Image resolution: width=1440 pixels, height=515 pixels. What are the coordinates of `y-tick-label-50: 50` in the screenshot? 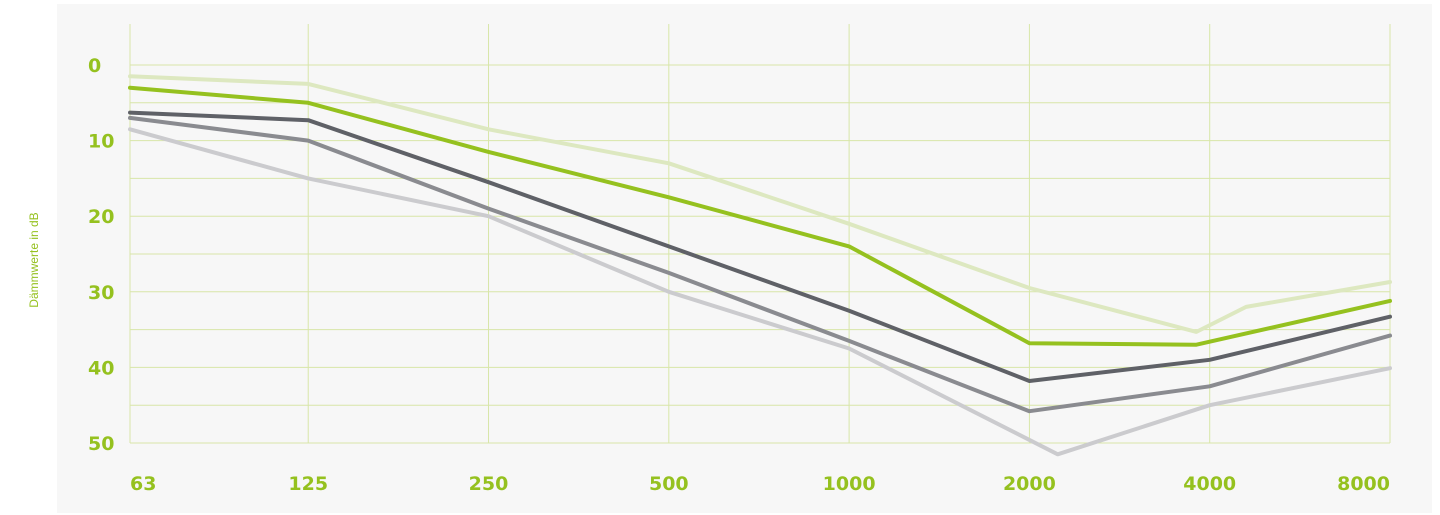 It's located at (101, 444).